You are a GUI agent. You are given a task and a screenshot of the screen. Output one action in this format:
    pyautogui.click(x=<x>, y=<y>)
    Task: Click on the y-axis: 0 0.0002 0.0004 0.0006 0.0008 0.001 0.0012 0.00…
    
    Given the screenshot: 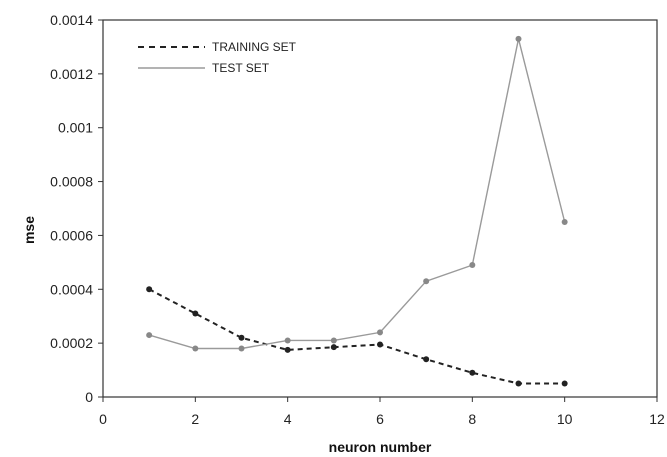 What is the action you would take?
    pyautogui.click(x=76, y=208)
    